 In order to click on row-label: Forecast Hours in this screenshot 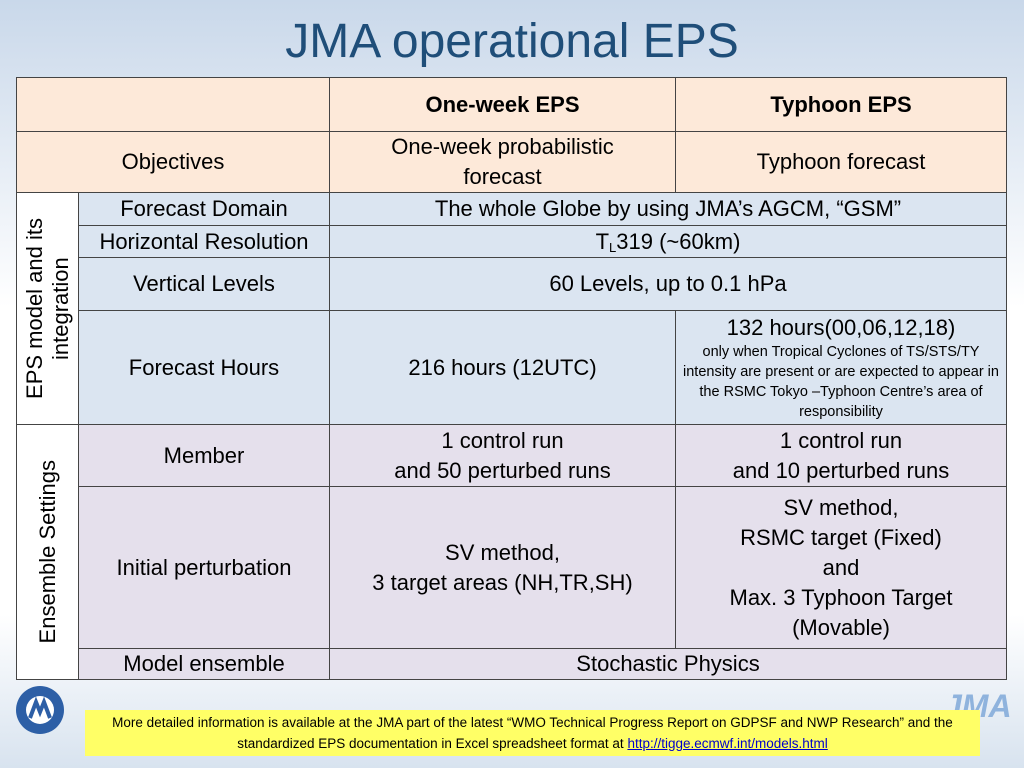, I will do `click(204, 367)`.